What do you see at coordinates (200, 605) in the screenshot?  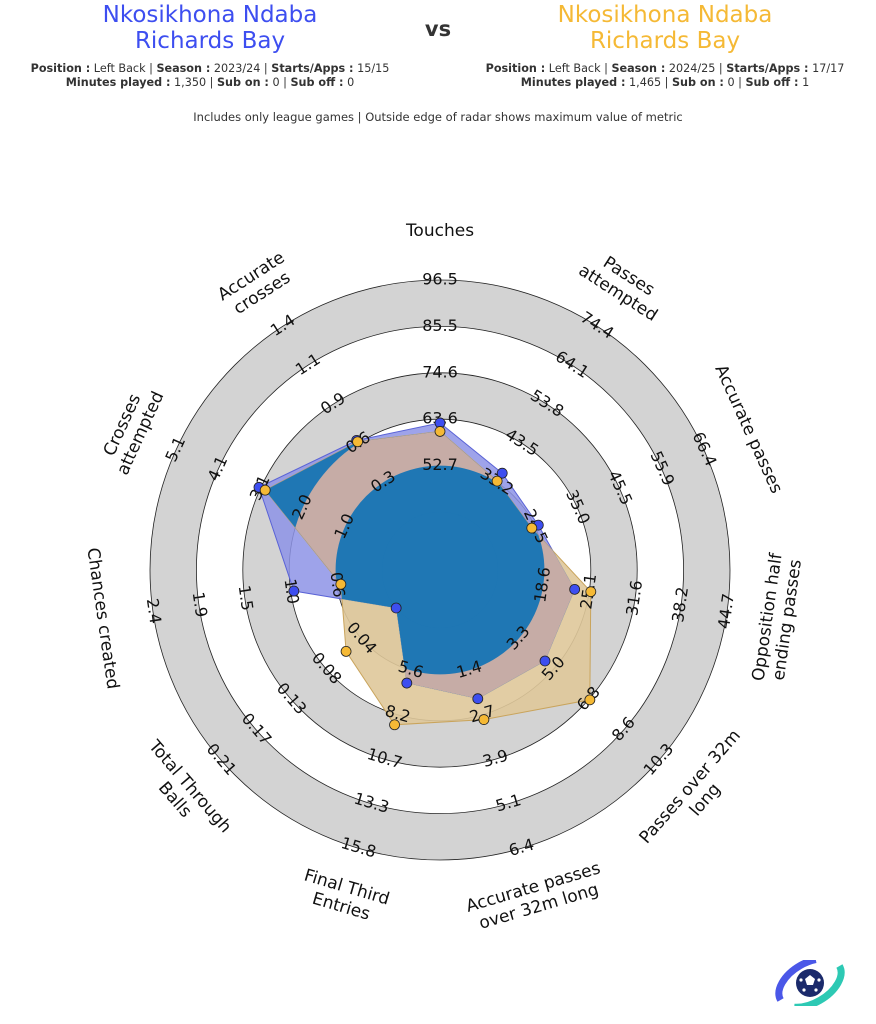 I see `tick-label-8-3: 1.9` at bounding box center [200, 605].